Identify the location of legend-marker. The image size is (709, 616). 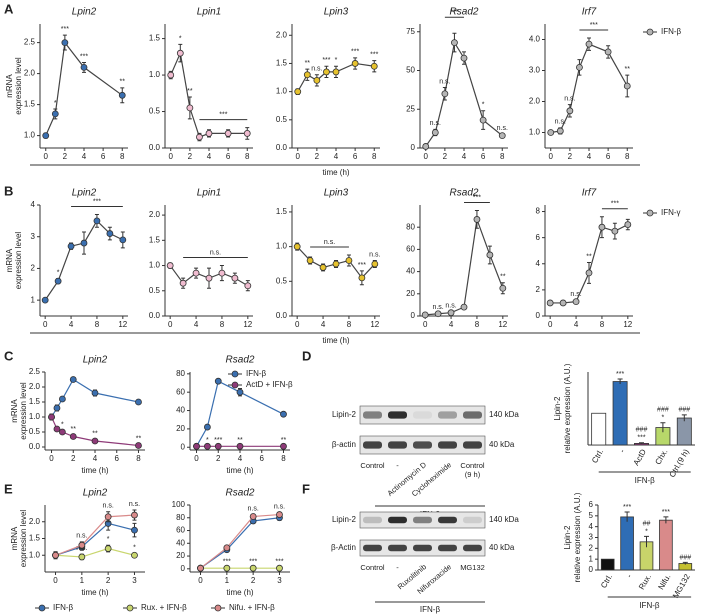
(218, 608).